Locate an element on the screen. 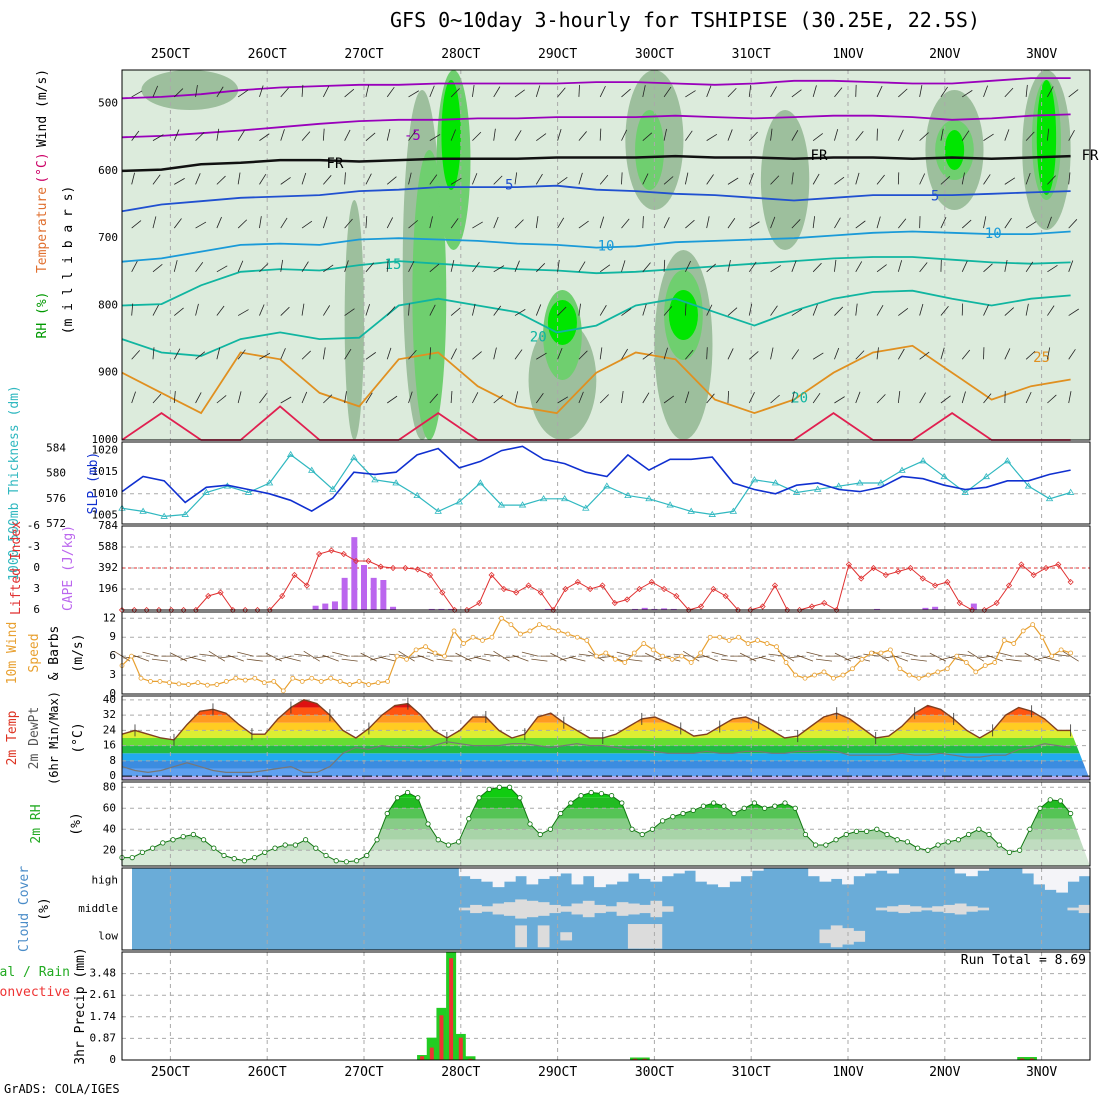 Image resolution: width=1100 pixels, height=1100 pixels. contour-label: 15 is located at coordinates (393, 265).